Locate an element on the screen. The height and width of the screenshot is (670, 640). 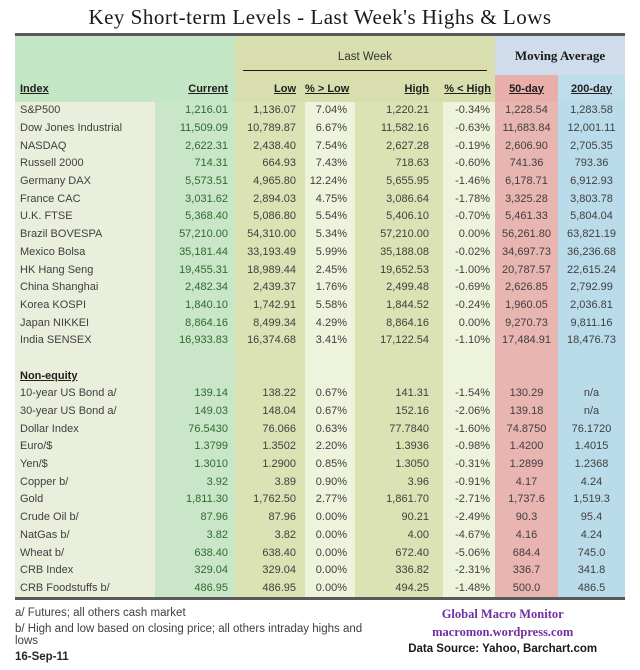
table-row: Copper b/3.92 3.89 0.90% 3.96 -0.91% 4.17 4.24 is located at coordinates (320, 482).